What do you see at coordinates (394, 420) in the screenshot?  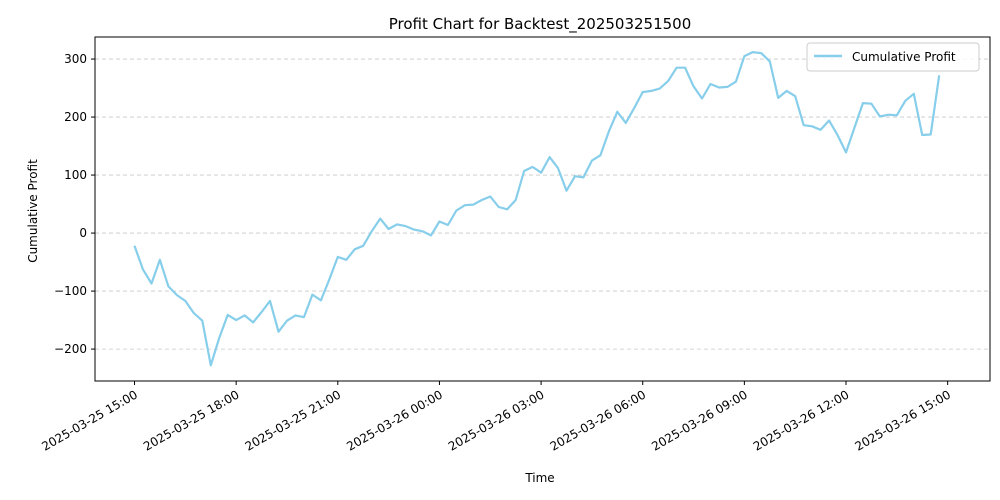 I see `x-tick-label: 2025-03-26 00:00` at bounding box center [394, 420].